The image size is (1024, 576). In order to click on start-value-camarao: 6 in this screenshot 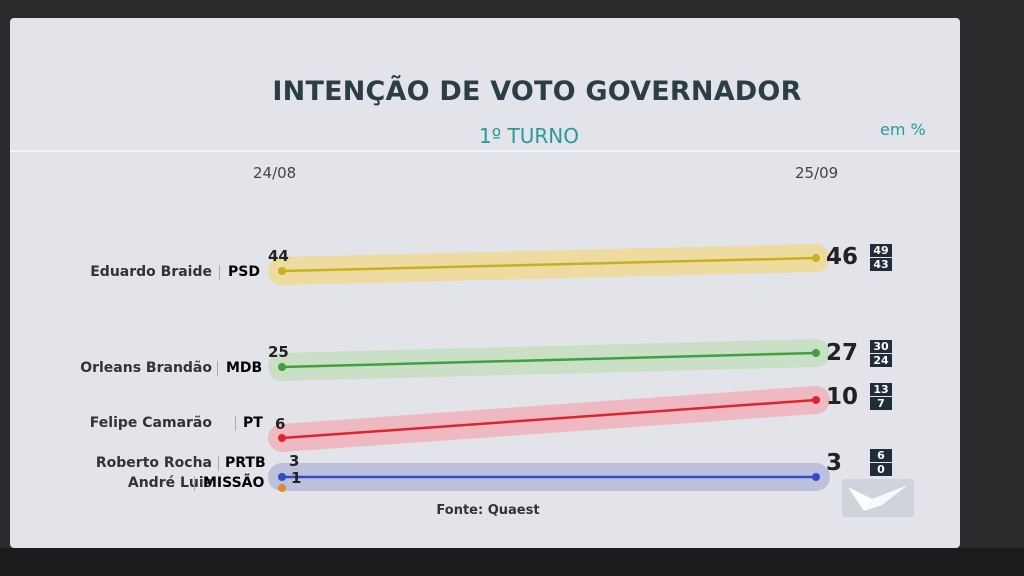, I will do `click(280, 424)`.